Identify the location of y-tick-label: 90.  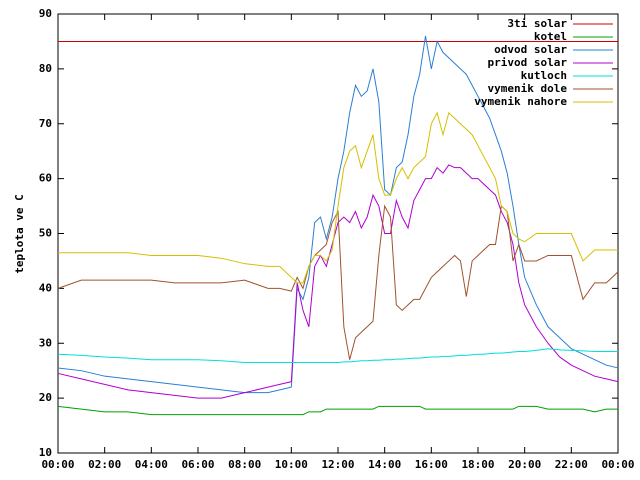
(45, 13).